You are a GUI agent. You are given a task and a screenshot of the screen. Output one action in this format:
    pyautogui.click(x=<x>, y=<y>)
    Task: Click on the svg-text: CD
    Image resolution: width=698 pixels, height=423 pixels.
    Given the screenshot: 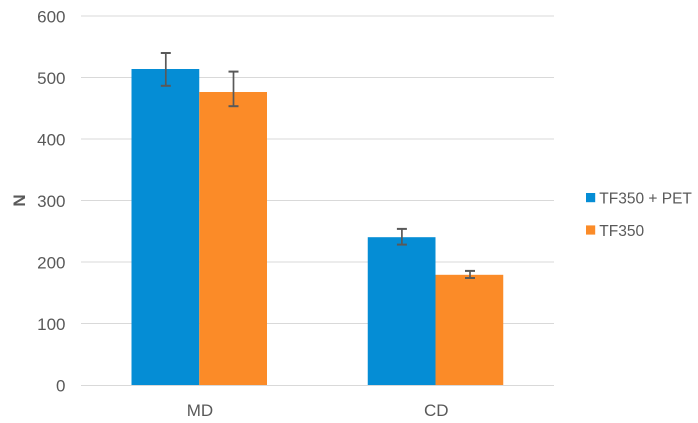 What is the action you would take?
    pyautogui.click(x=436, y=410)
    